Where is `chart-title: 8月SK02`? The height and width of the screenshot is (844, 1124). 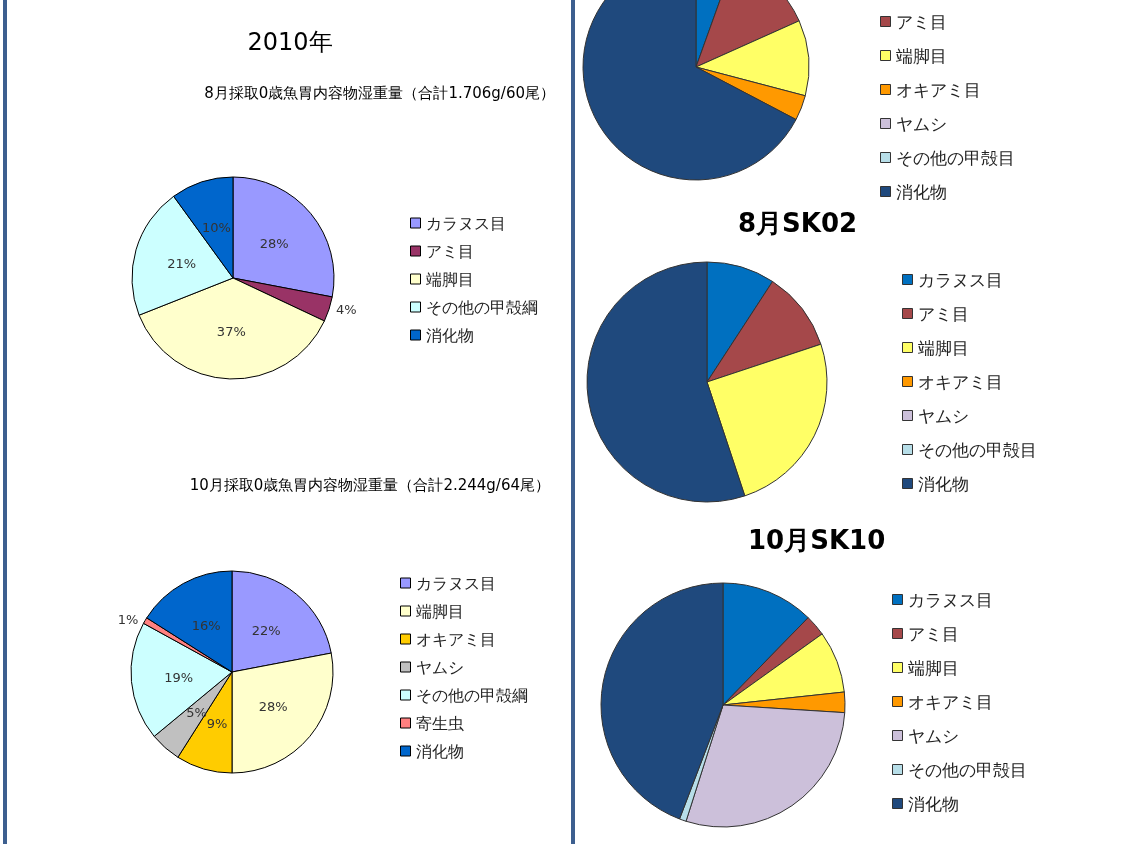 chart-title: 8月SK02 is located at coordinates (798, 223).